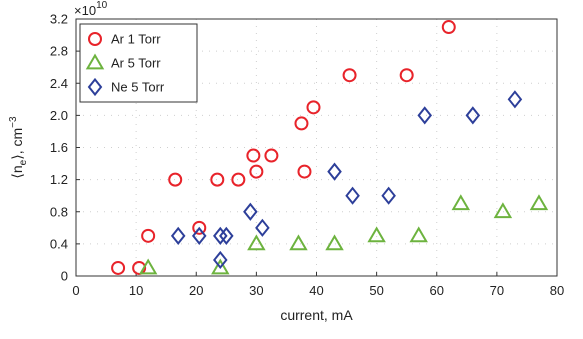 The height and width of the screenshot is (339, 583). Describe the element at coordinates (437, 290) in the screenshot. I see `x-tick-label: 60` at that location.